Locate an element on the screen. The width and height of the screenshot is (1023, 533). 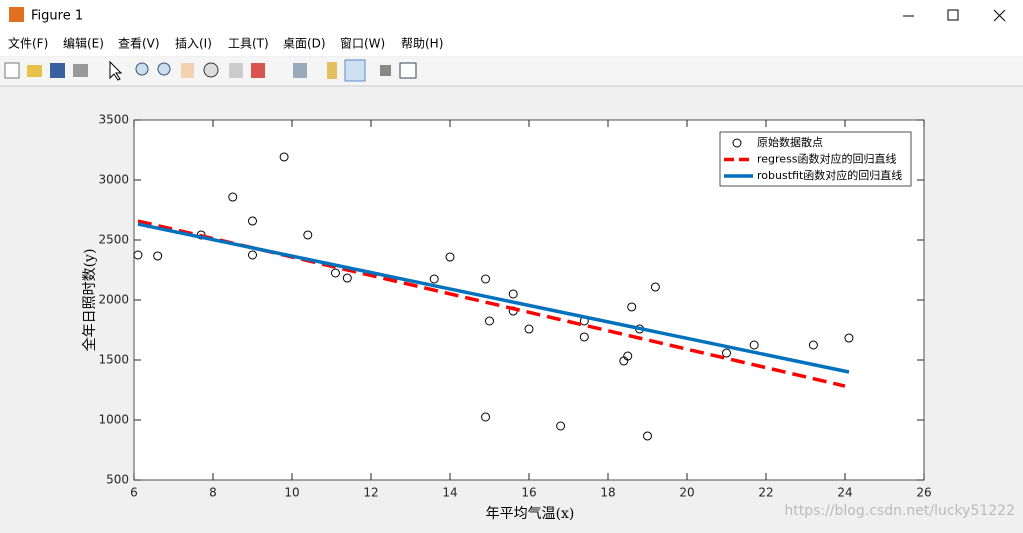
menu-bar is located at coordinates (511, 43).